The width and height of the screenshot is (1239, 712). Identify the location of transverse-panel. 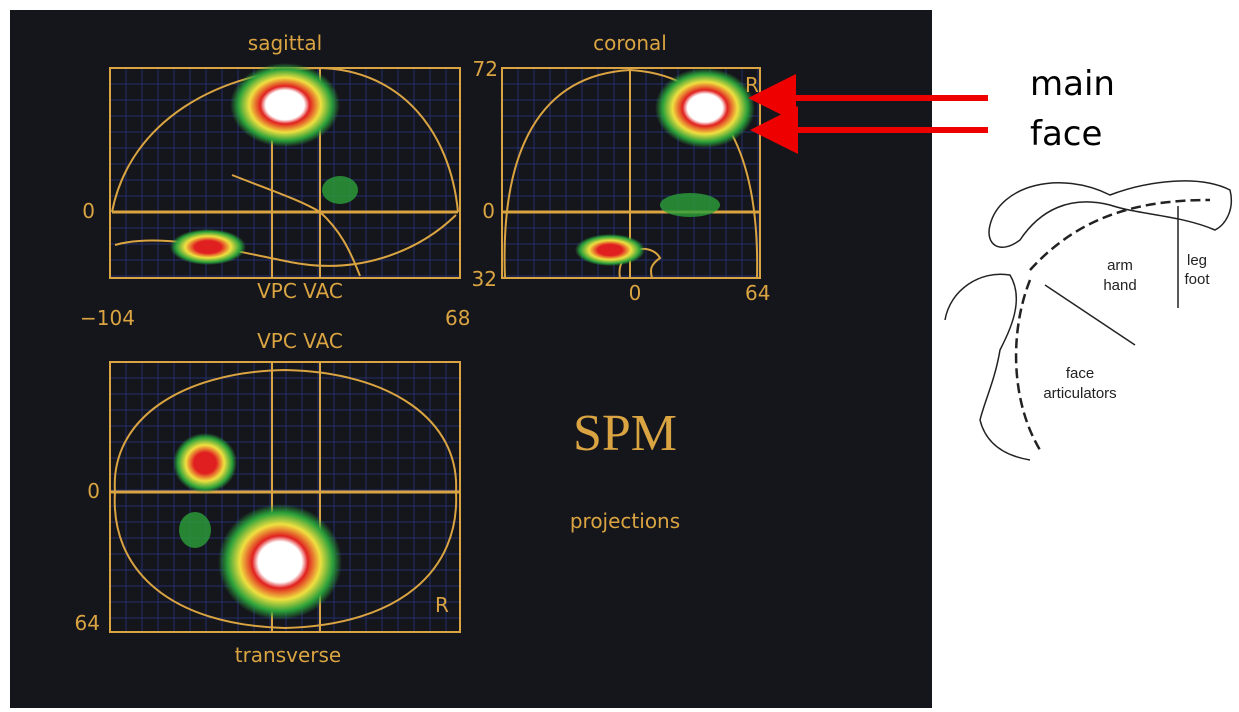
(285, 497).